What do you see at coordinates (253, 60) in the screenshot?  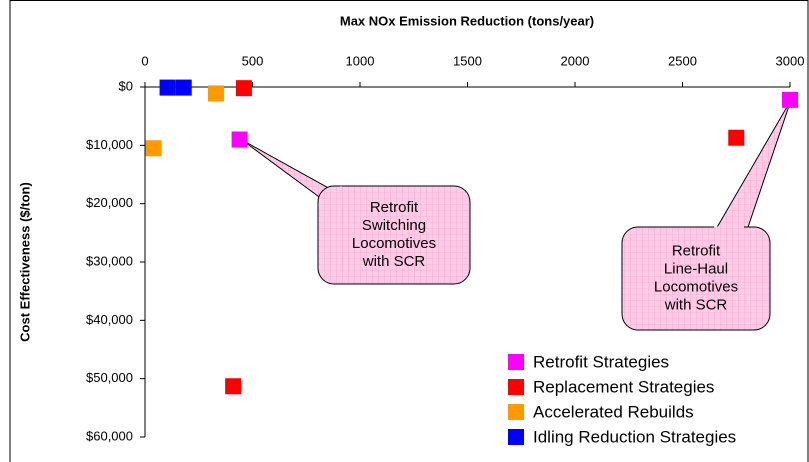 I see `x-tick-label: 500` at bounding box center [253, 60].